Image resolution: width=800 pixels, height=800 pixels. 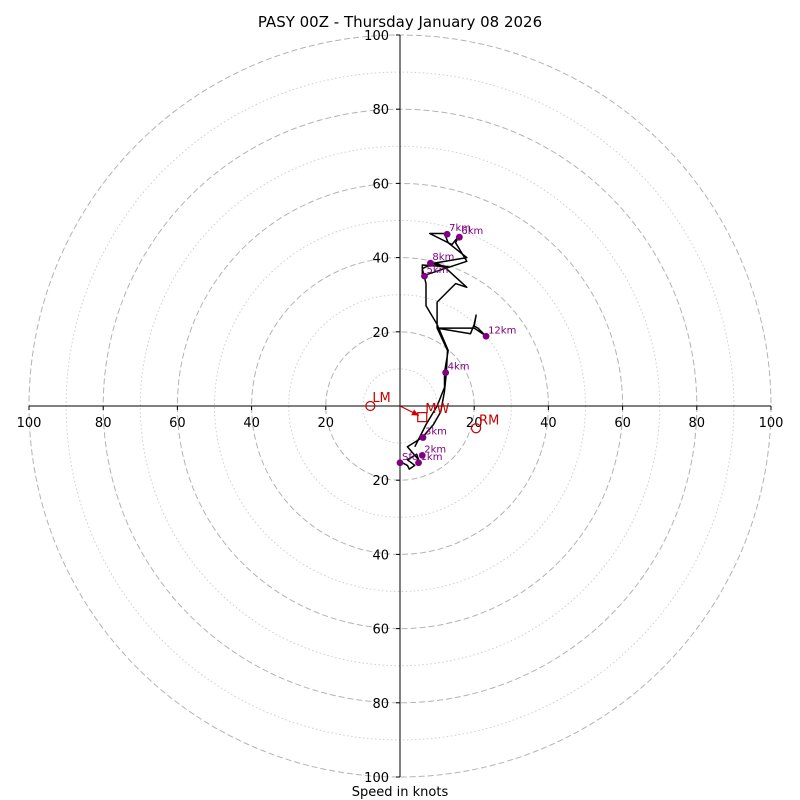 What do you see at coordinates (415, 412) in the screenshot?
I see `motion-arrow-head` at bounding box center [415, 412].